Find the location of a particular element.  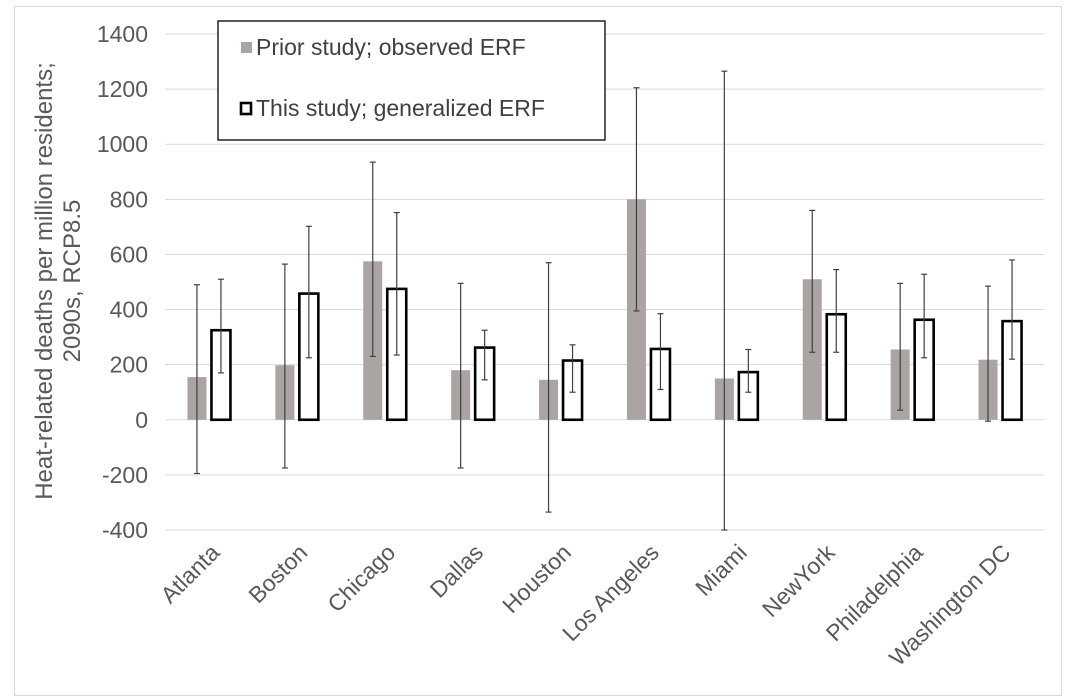

error-bar-this-study-generalized-erf-miami is located at coordinates (748, 370).